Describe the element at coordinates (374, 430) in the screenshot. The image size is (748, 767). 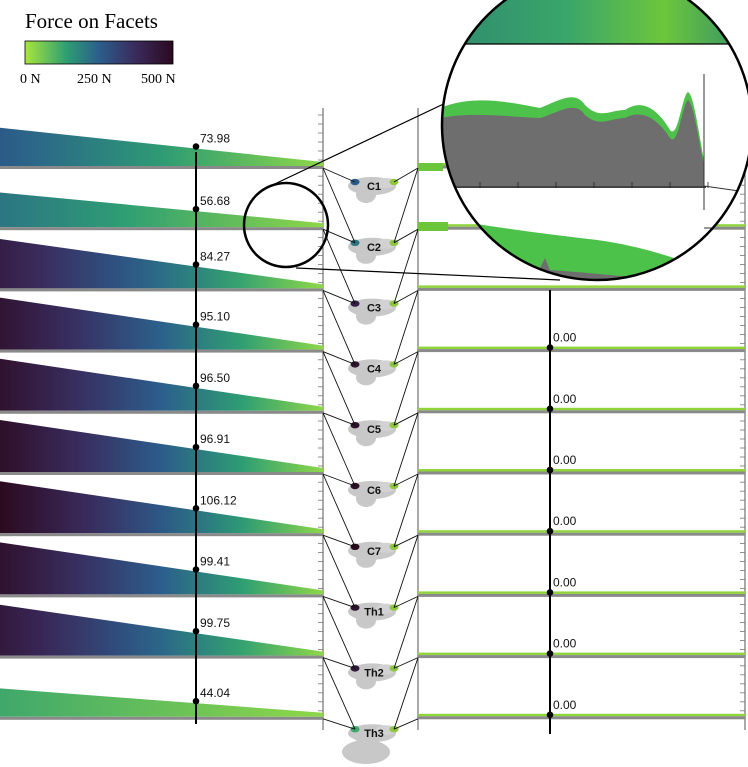
I see `vertebra-label: C5` at that location.